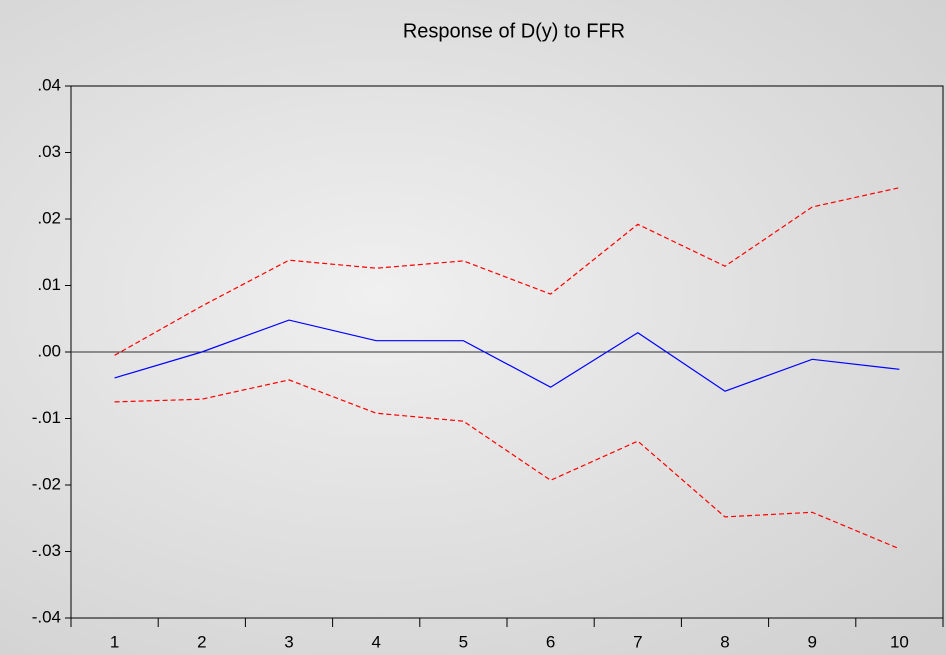 The image size is (946, 655). What do you see at coordinates (46, 616) in the screenshot?
I see `y-tick-label: -.04` at bounding box center [46, 616].